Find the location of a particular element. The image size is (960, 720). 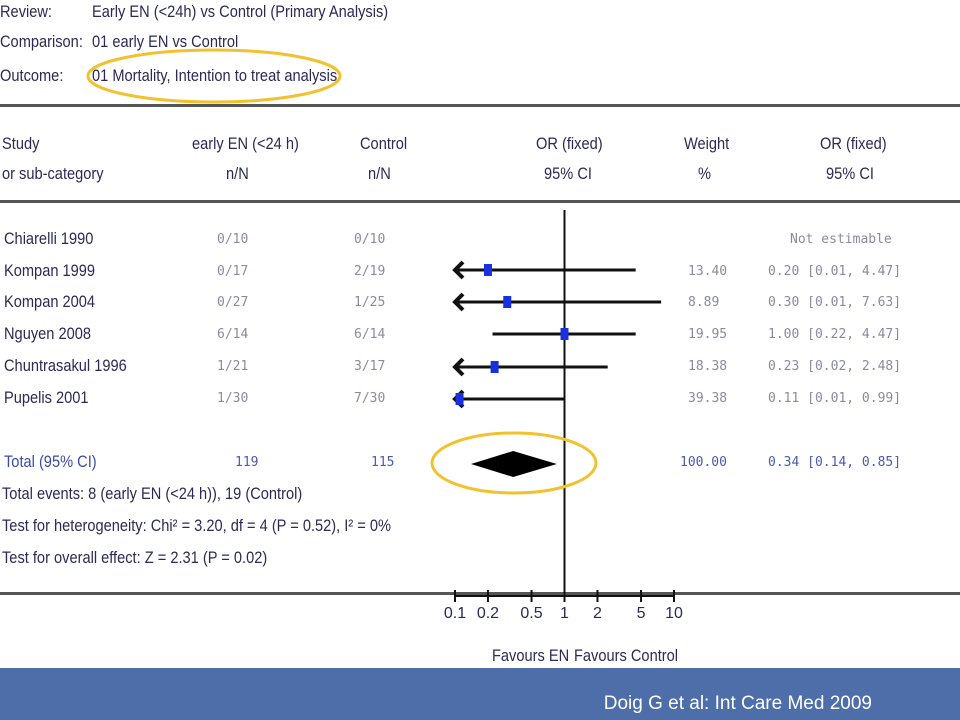

favours-control-label: Favours Control is located at coordinates (626, 655).